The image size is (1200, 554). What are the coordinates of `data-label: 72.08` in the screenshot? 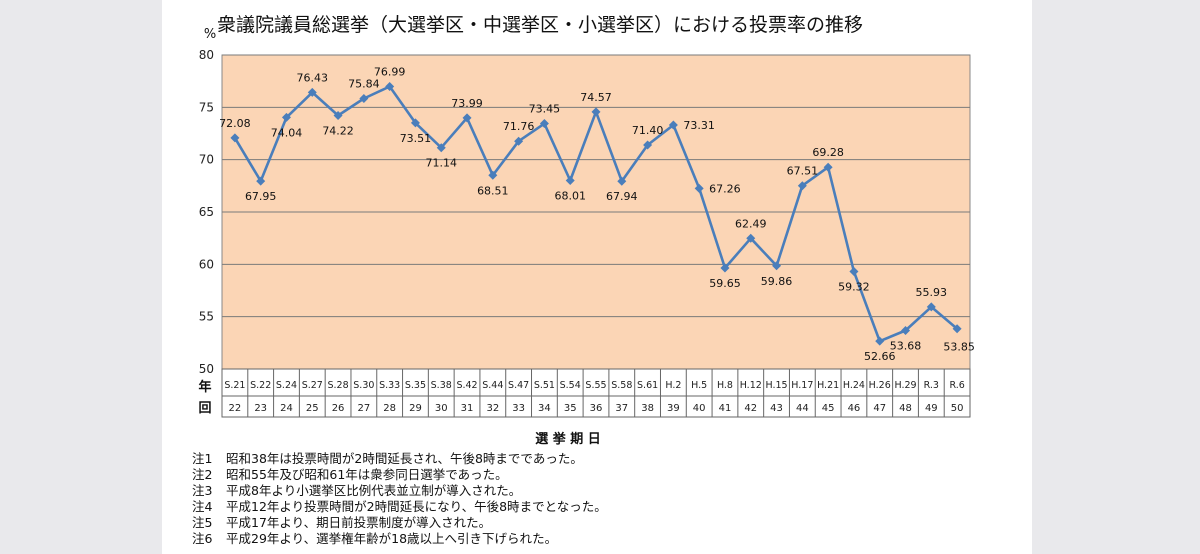 It's located at (235, 123).